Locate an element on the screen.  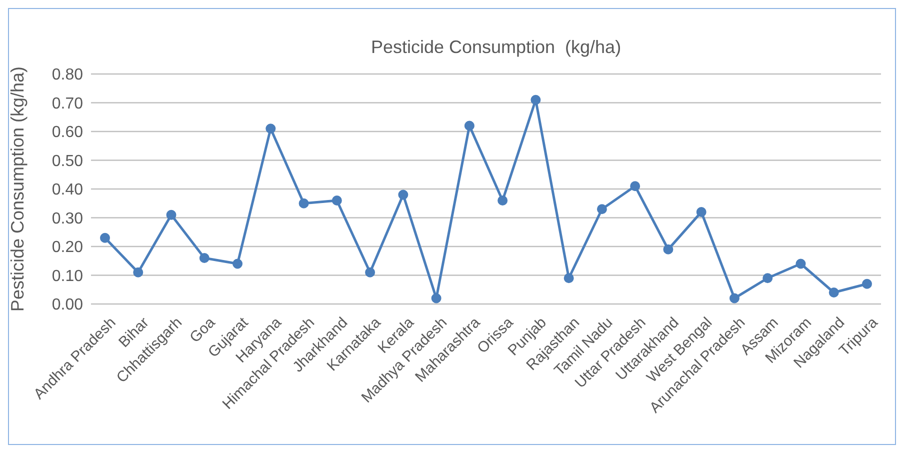
y-tick-label: 0.10 is located at coordinates (68, 276).